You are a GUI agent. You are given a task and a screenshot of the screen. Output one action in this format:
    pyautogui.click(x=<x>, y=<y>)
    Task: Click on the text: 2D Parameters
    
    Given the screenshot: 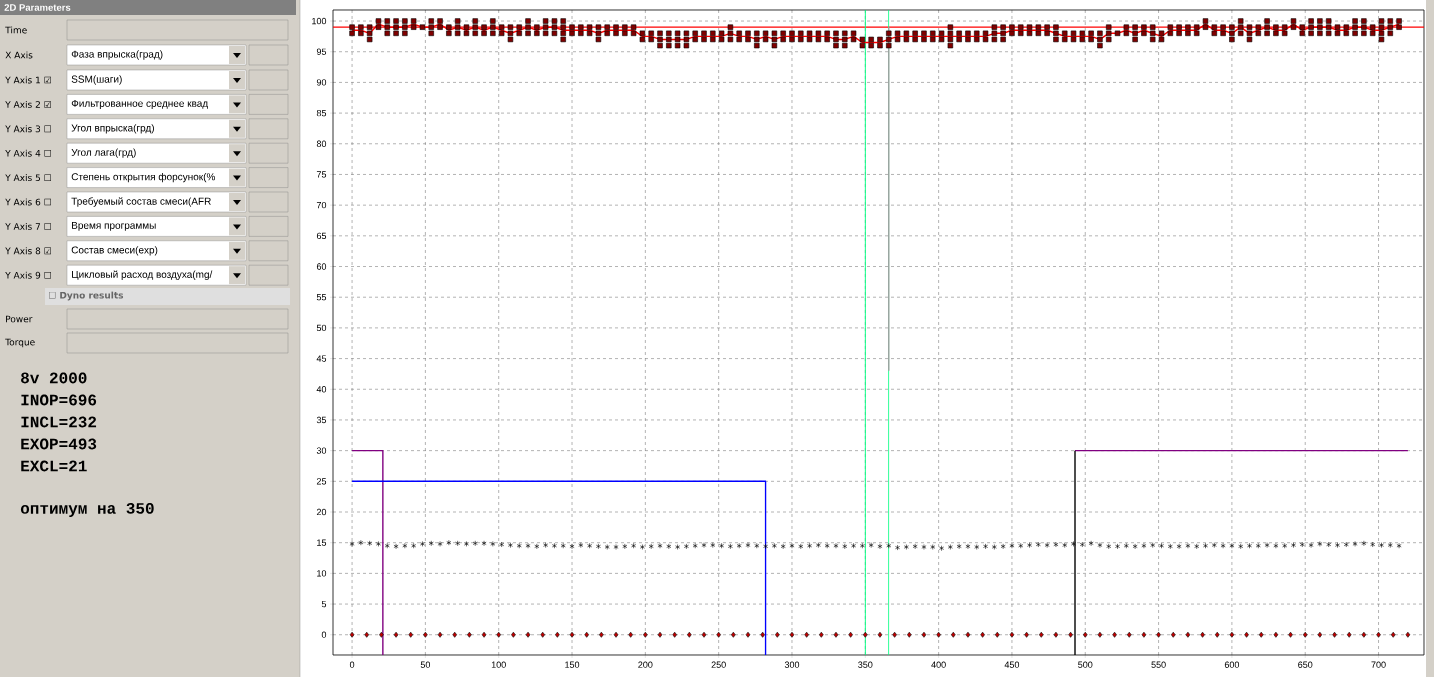 What is the action you would take?
    pyautogui.click(x=37, y=7)
    